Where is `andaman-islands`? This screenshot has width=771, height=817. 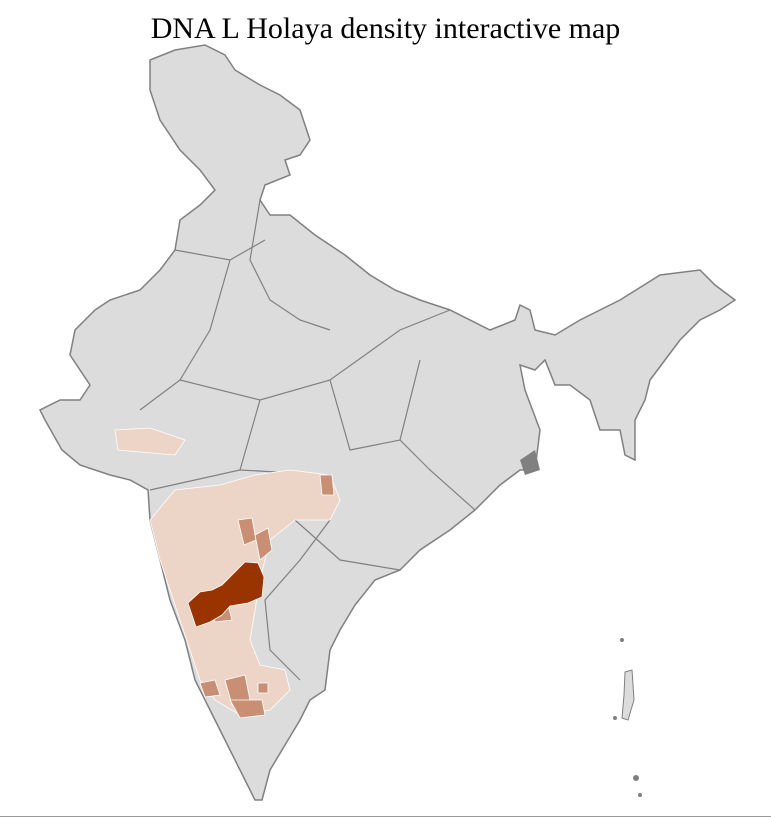
andaman-islands is located at coordinates (627, 717).